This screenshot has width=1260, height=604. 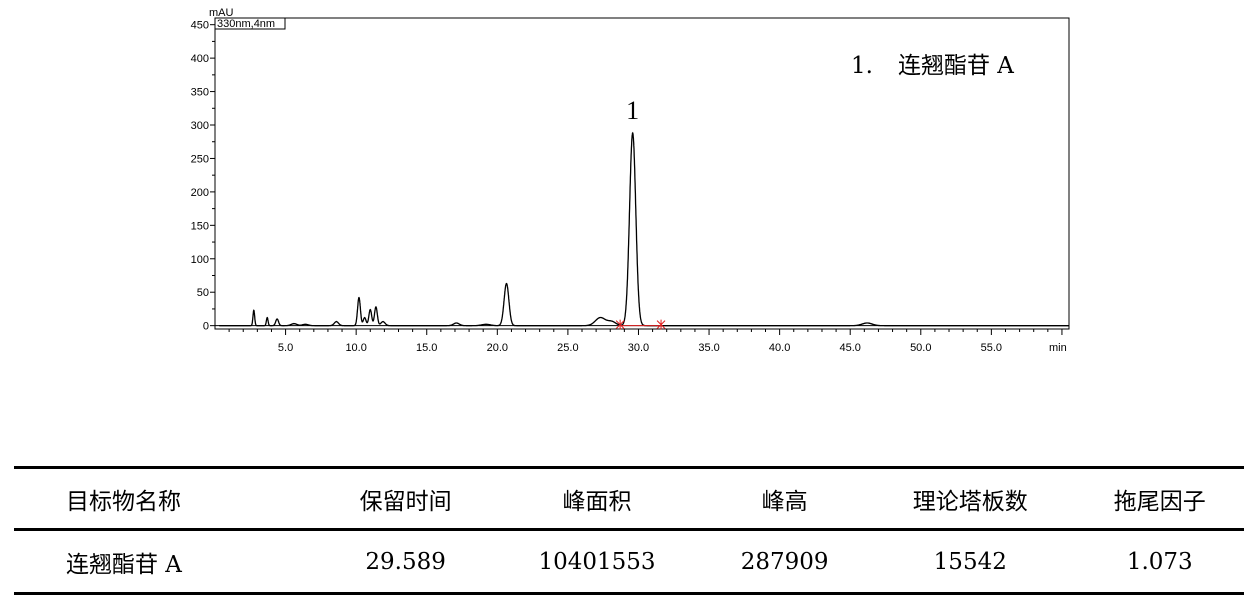 What do you see at coordinates (784, 498) in the screenshot?
I see `col-header-peak-height: 峰高` at bounding box center [784, 498].